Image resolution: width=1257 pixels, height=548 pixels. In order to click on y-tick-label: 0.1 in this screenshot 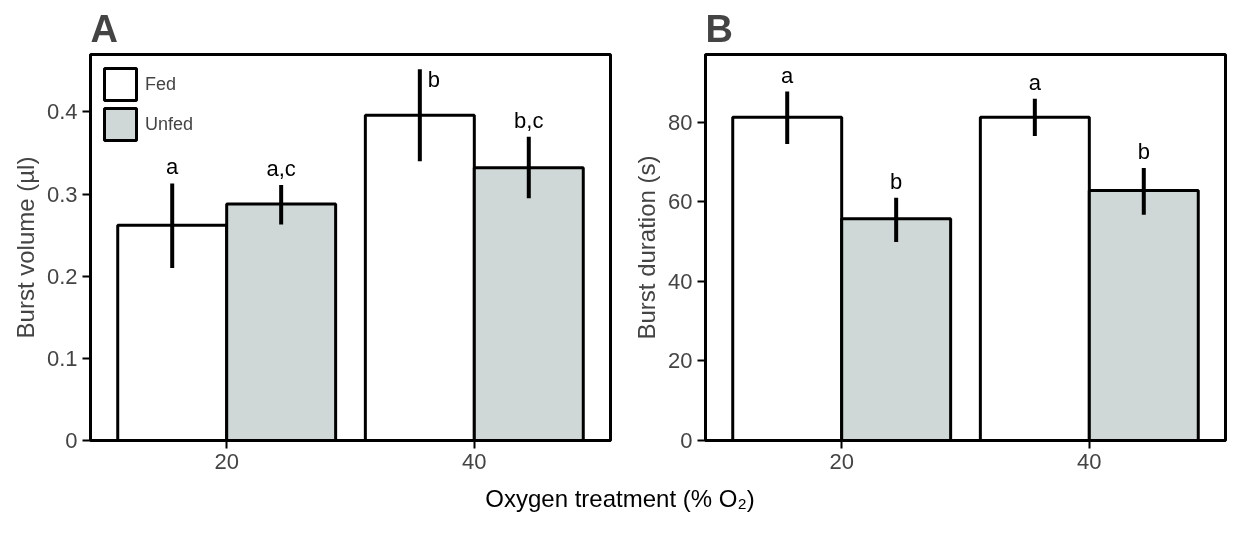, I will do `click(62, 358)`.